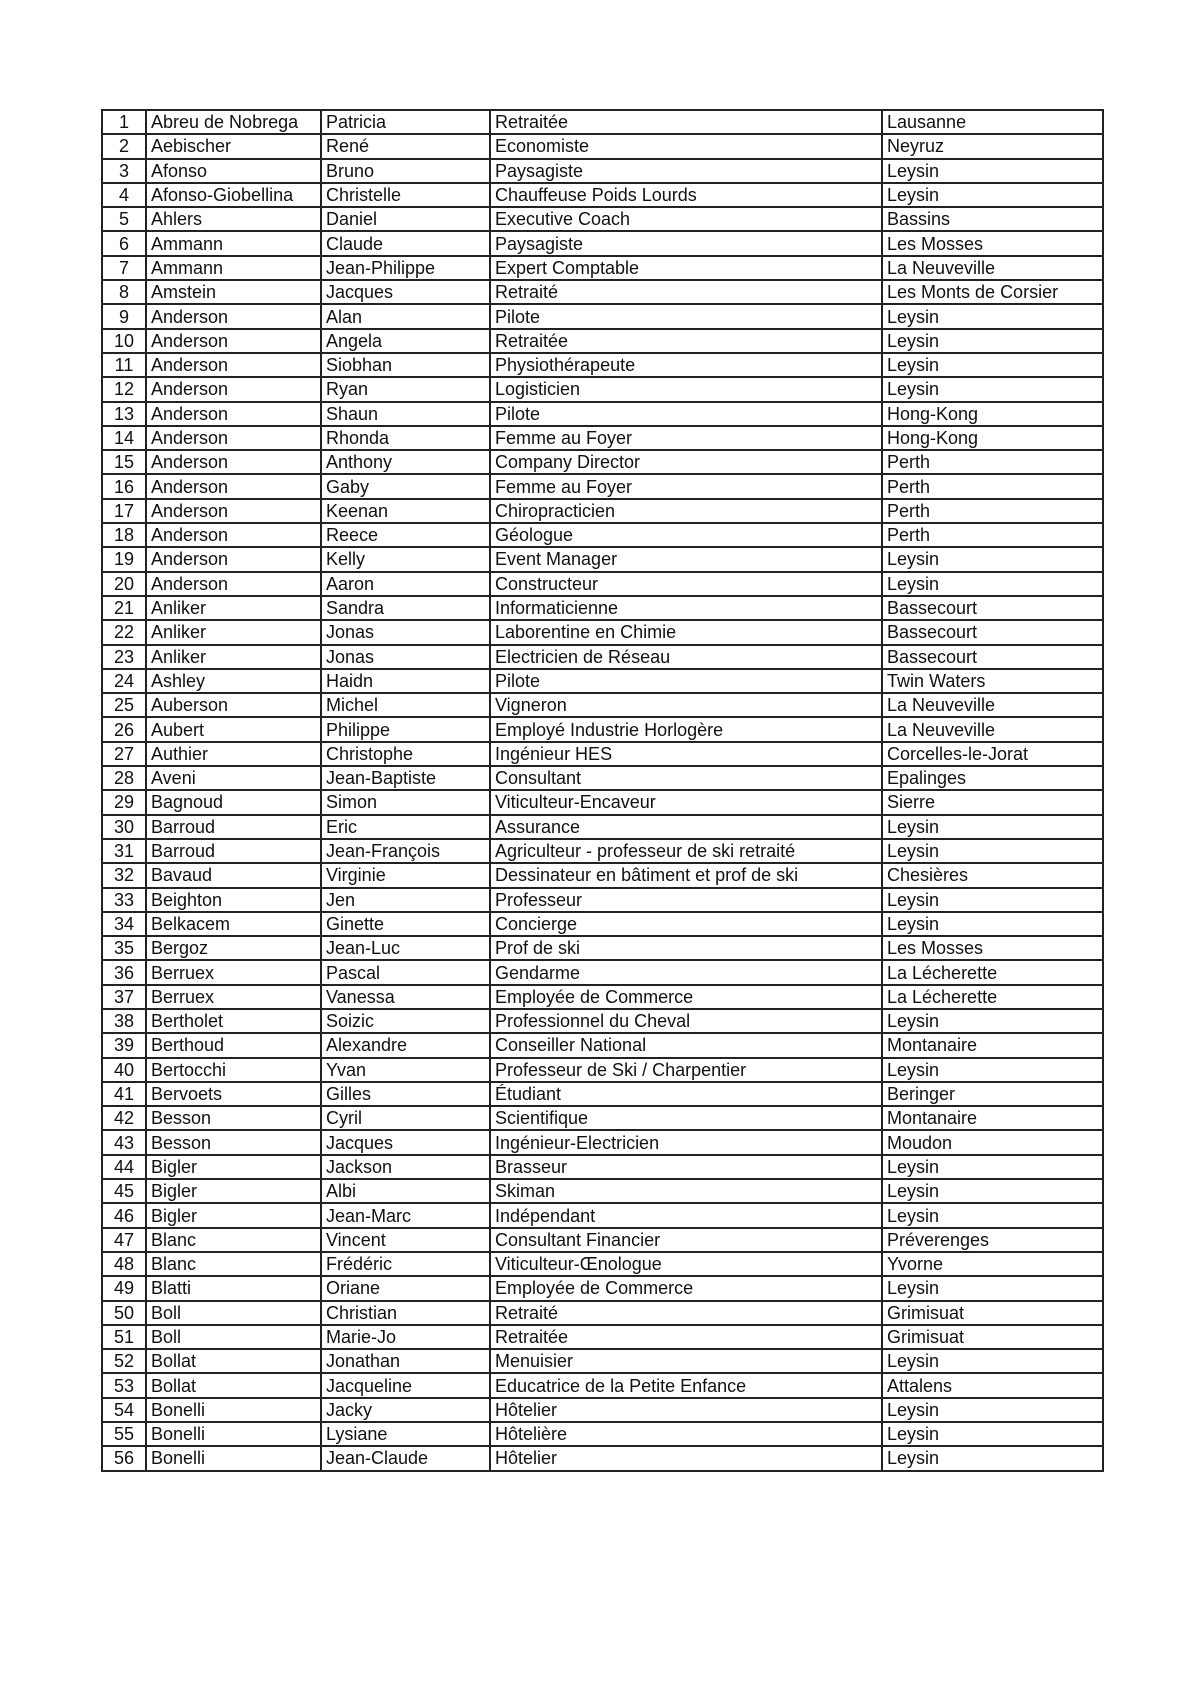  Describe the element at coordinates (992, 996) in the screenshot. I see `city-cell: La Lécherette` at that location.